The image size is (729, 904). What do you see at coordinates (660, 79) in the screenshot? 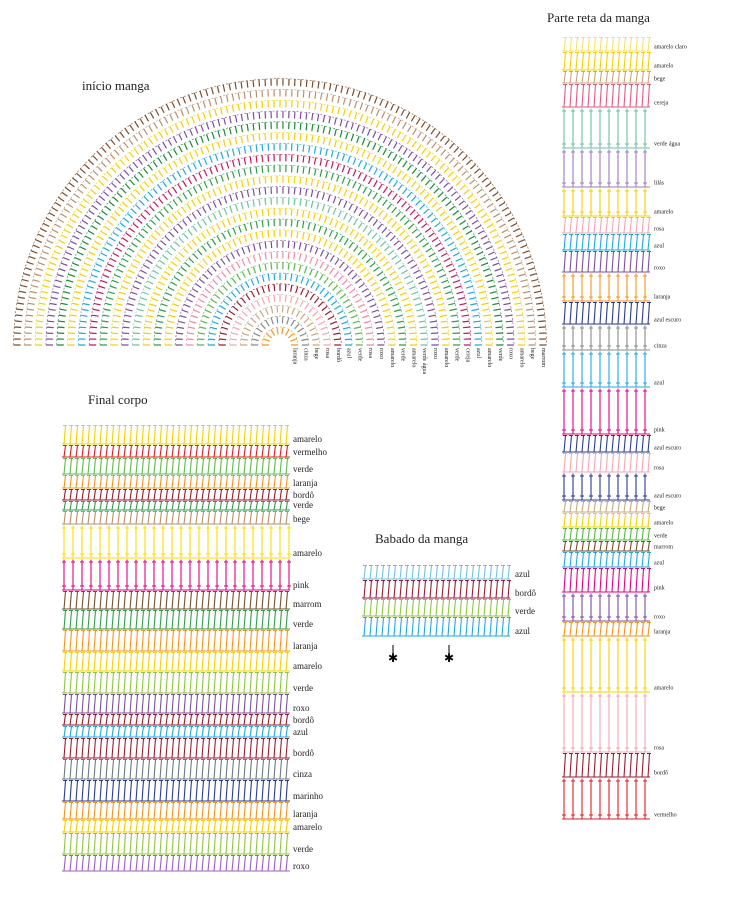
I see `color-label: bege` at bounding box center [660, 79].